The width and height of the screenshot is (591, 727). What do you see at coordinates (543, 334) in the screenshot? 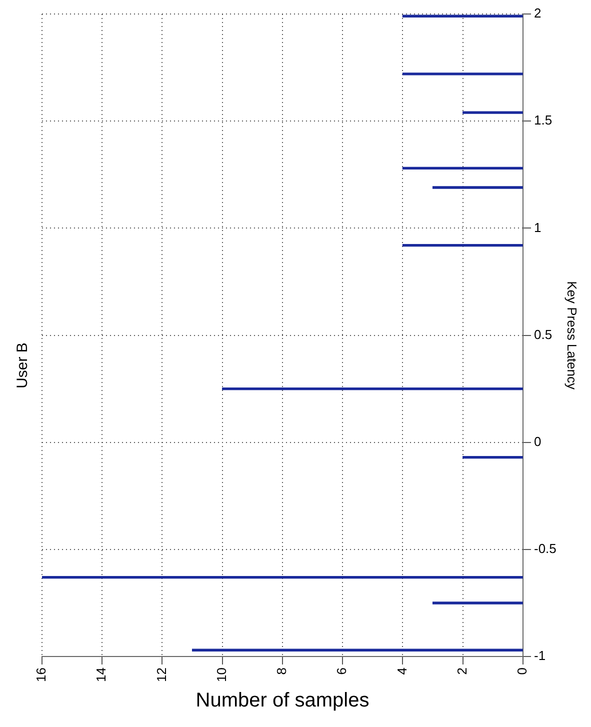
I see `y-tick-label: 0.5` at bounding box center [543, 334].